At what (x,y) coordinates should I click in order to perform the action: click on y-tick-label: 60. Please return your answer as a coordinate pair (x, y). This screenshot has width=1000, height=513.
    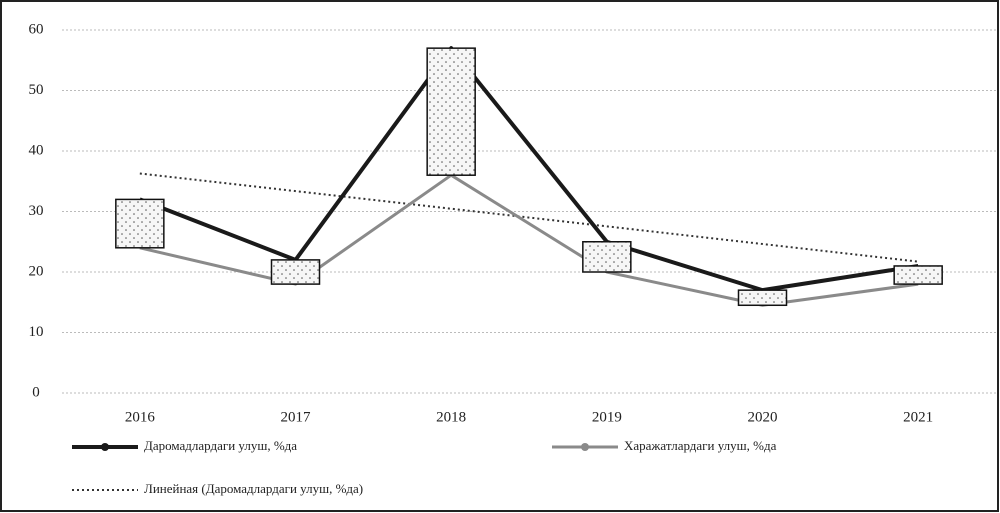
    Looking at the image, I should click on (36, 29).